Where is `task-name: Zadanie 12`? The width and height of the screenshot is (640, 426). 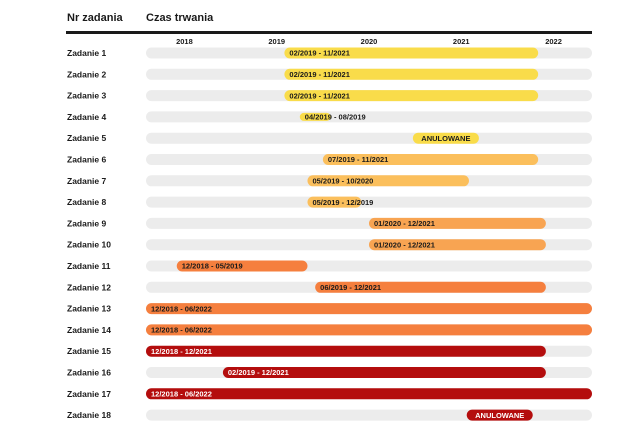 task-name: Zadanie 12 is located at coordinates (89, 287).